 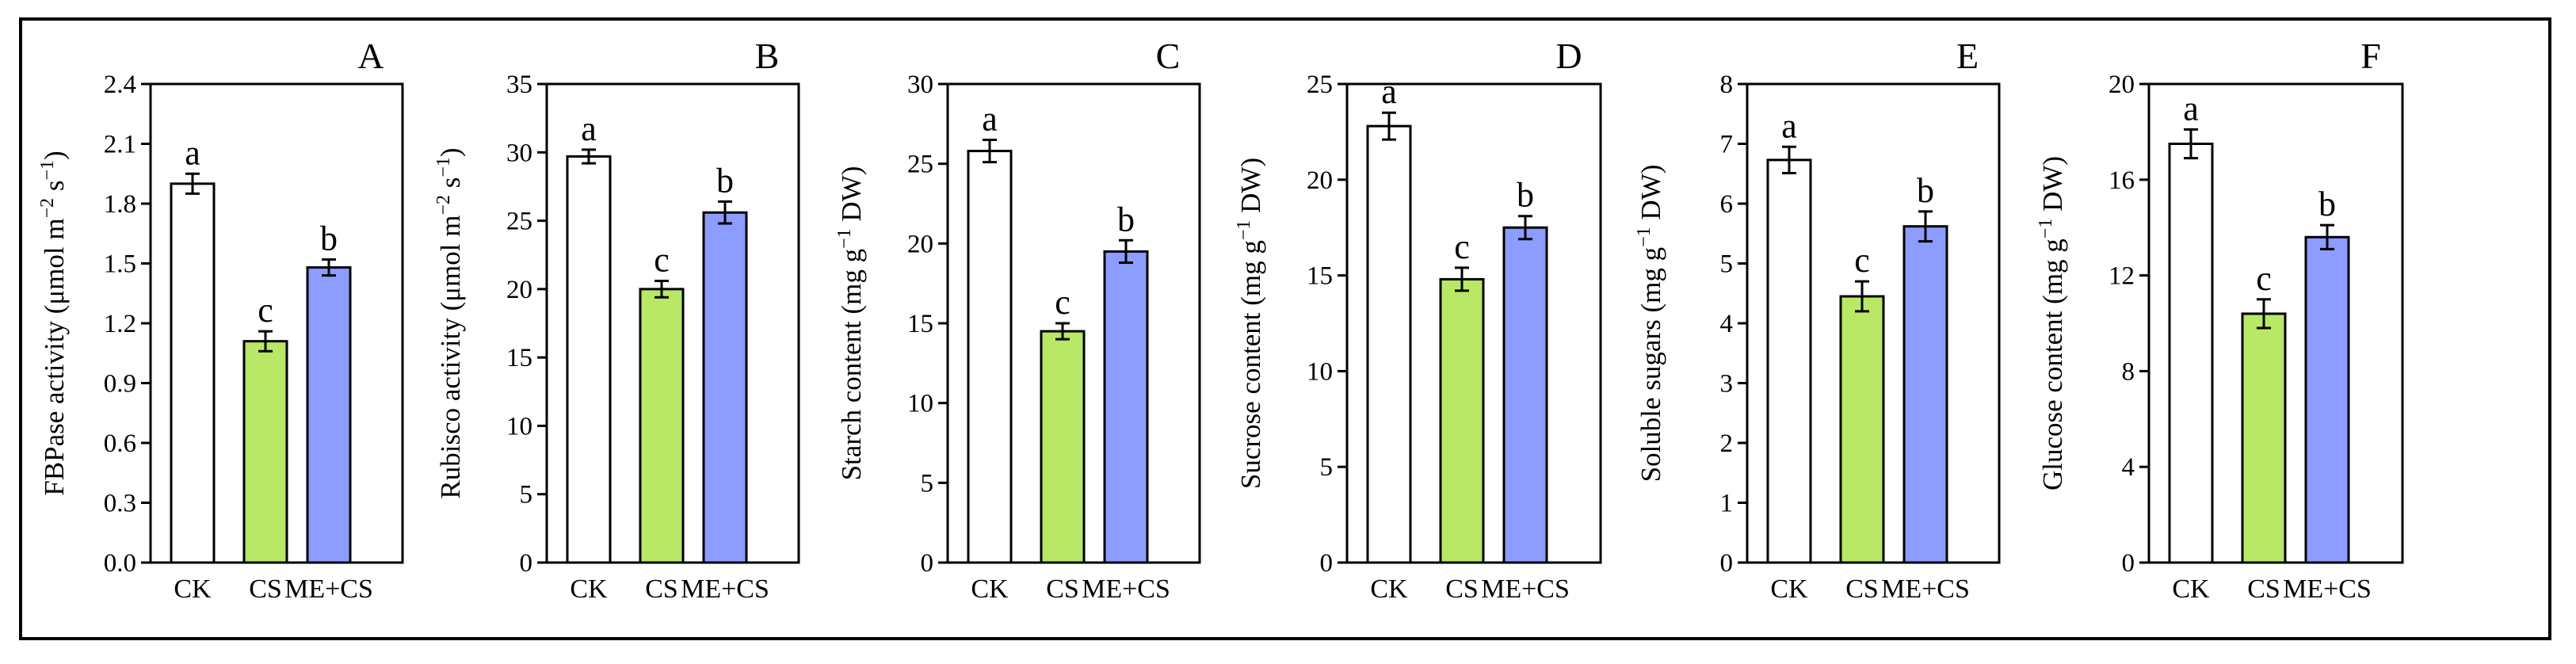 What do you see at coordinates (1862, 429) in the screenshot?
I see `panel-e-bar-cs` at bounding box center [1862, 429].